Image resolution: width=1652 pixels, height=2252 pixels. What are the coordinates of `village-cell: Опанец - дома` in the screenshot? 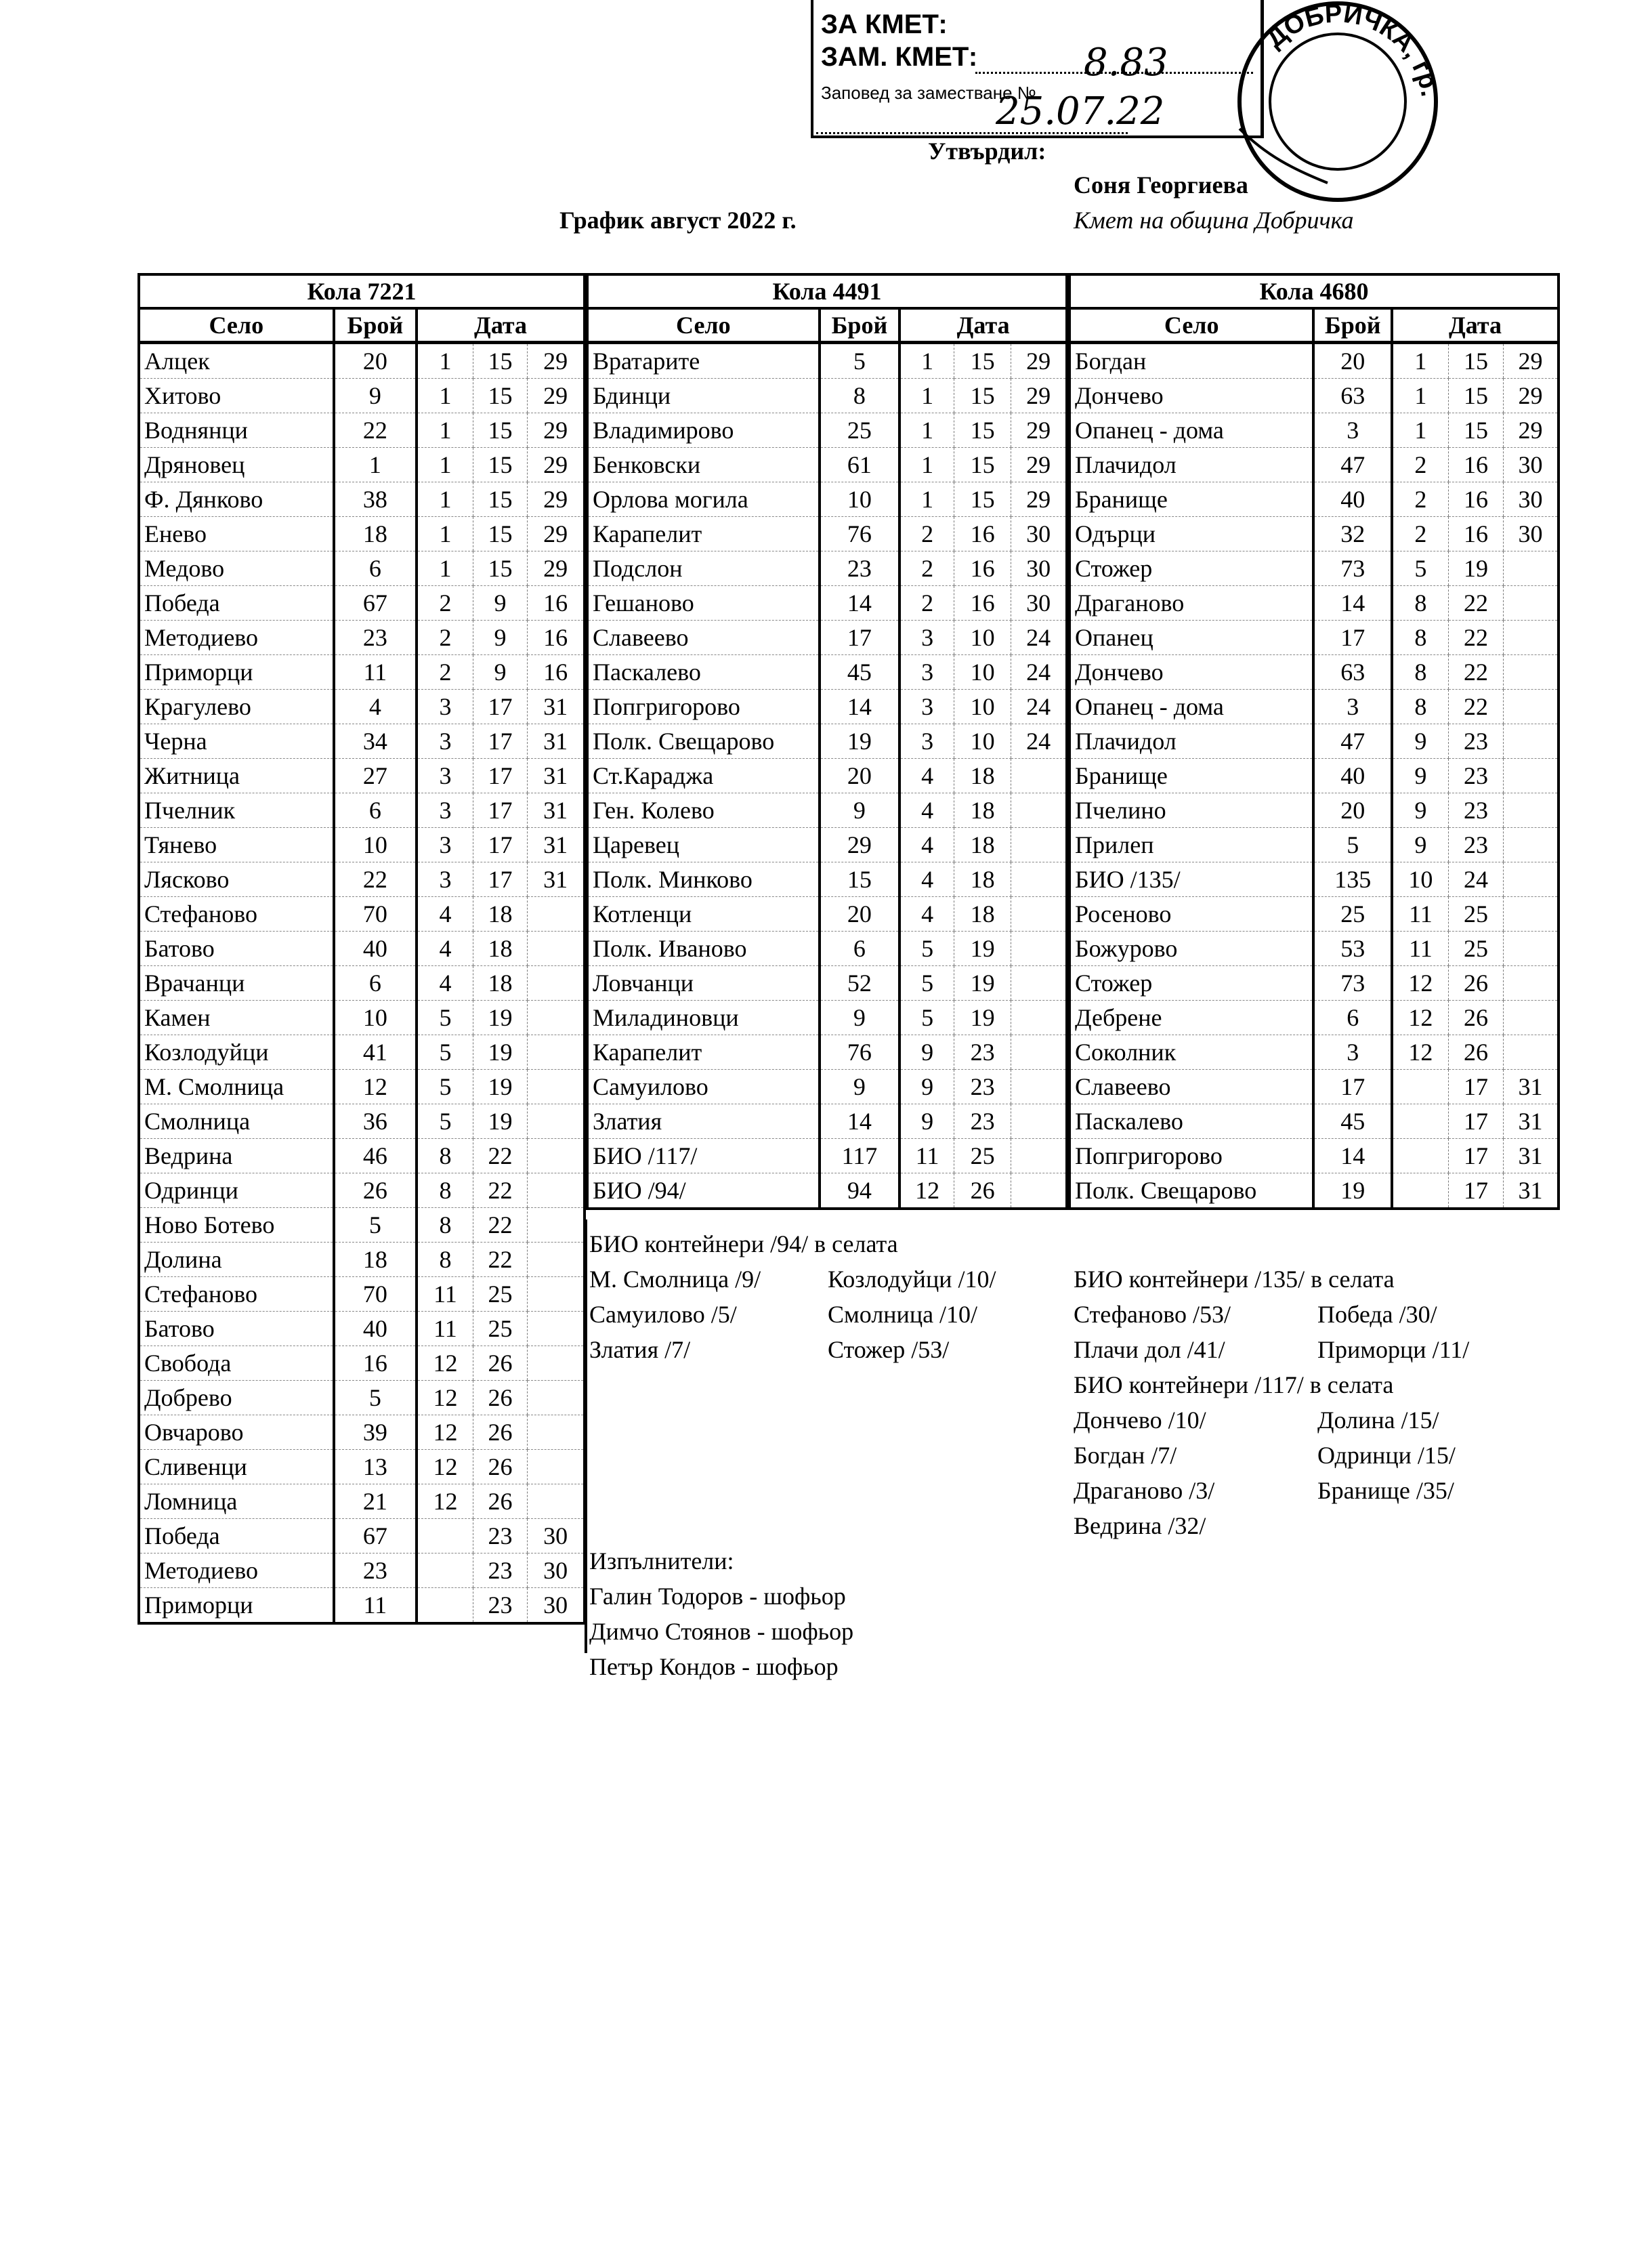 It's located at (1192, 707).